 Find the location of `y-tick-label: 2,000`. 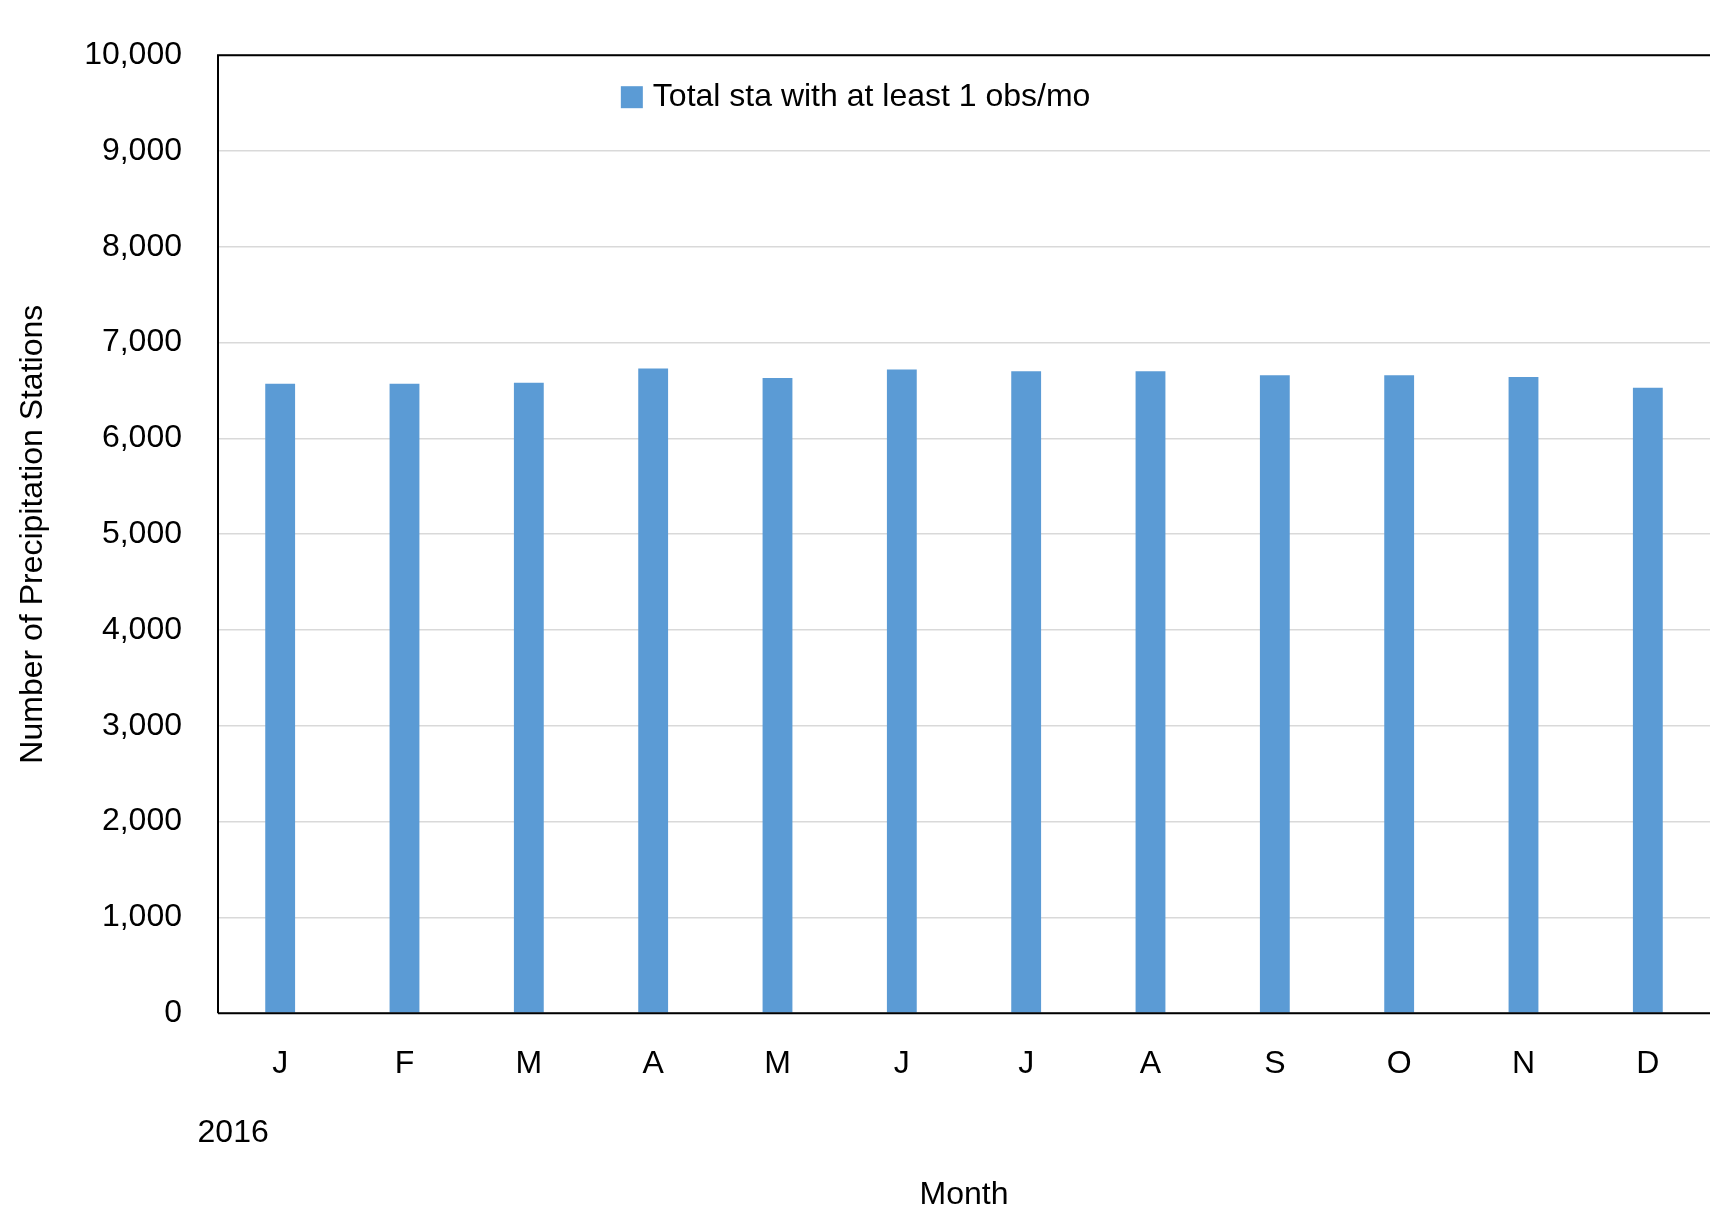

y-tick-label: 2,000 is located at coordinates (141, 819).